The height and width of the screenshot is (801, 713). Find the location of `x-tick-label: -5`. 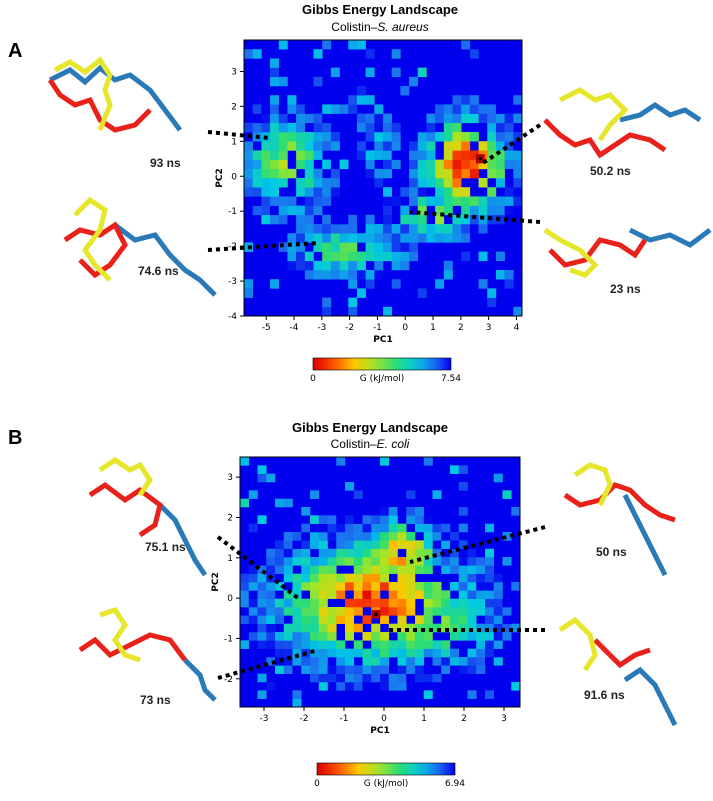

x-tick-label: -5 is located at coordinates (266, 328).